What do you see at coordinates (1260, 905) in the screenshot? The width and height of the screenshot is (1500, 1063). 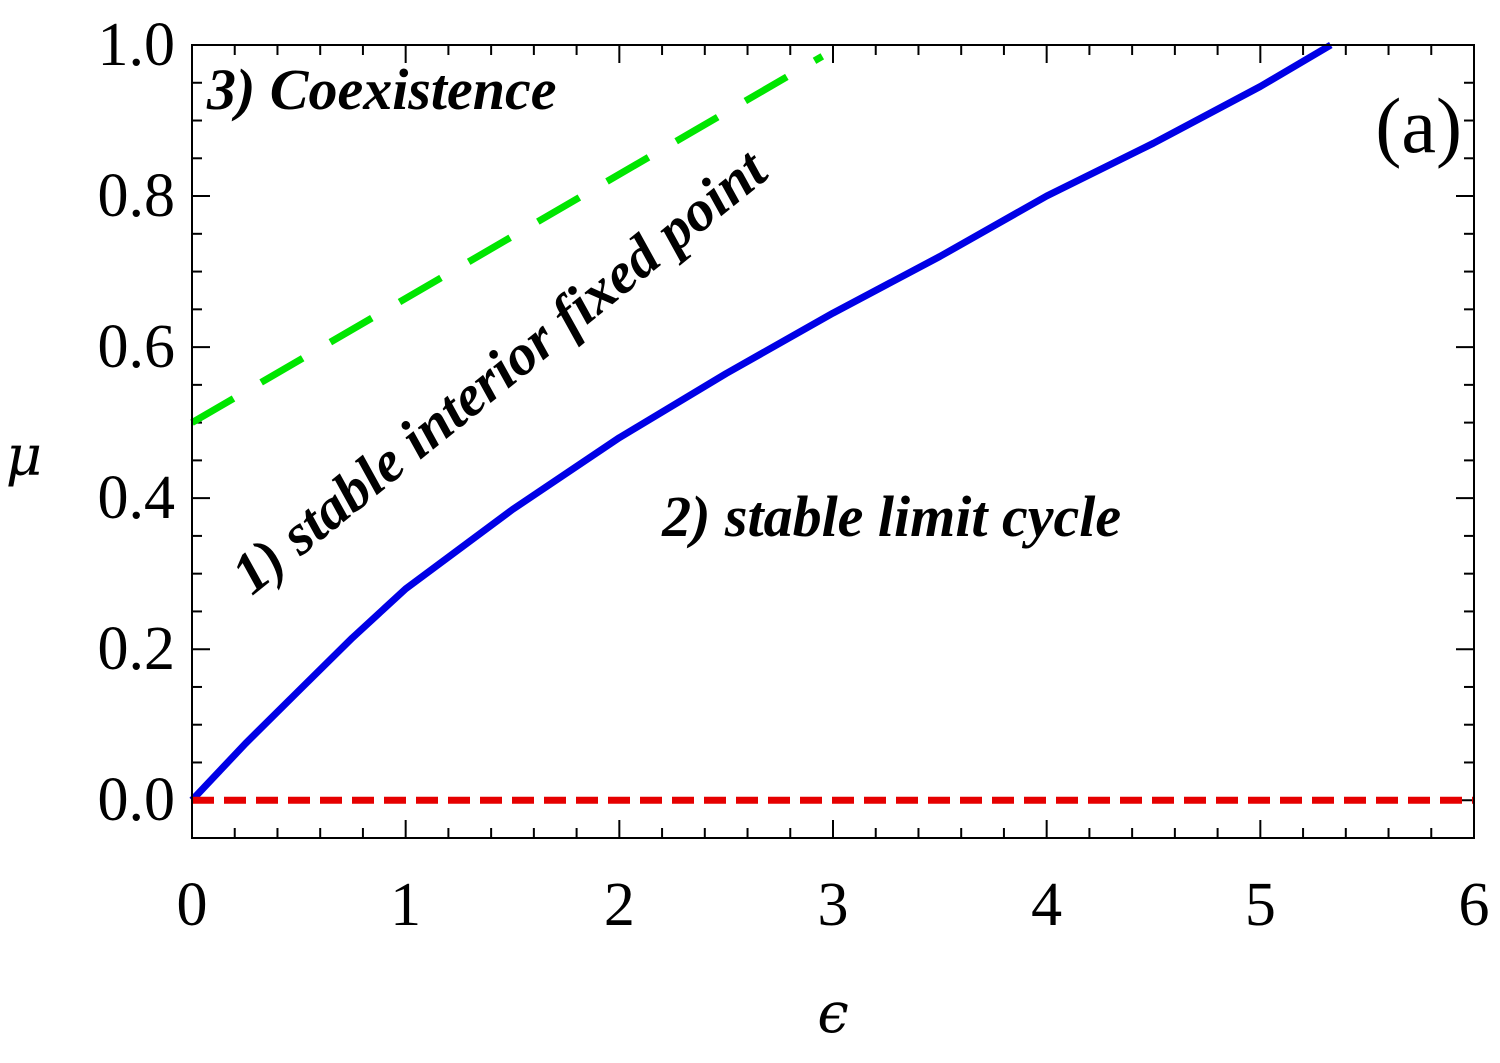 I see `x-tick-label: 5` at bounding box center [1260, 905].